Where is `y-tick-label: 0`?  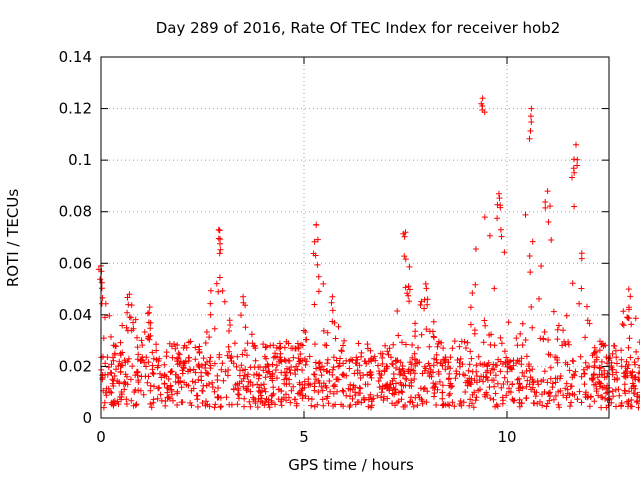 y-tick-label: 0 is located at coordinates (87, 418).